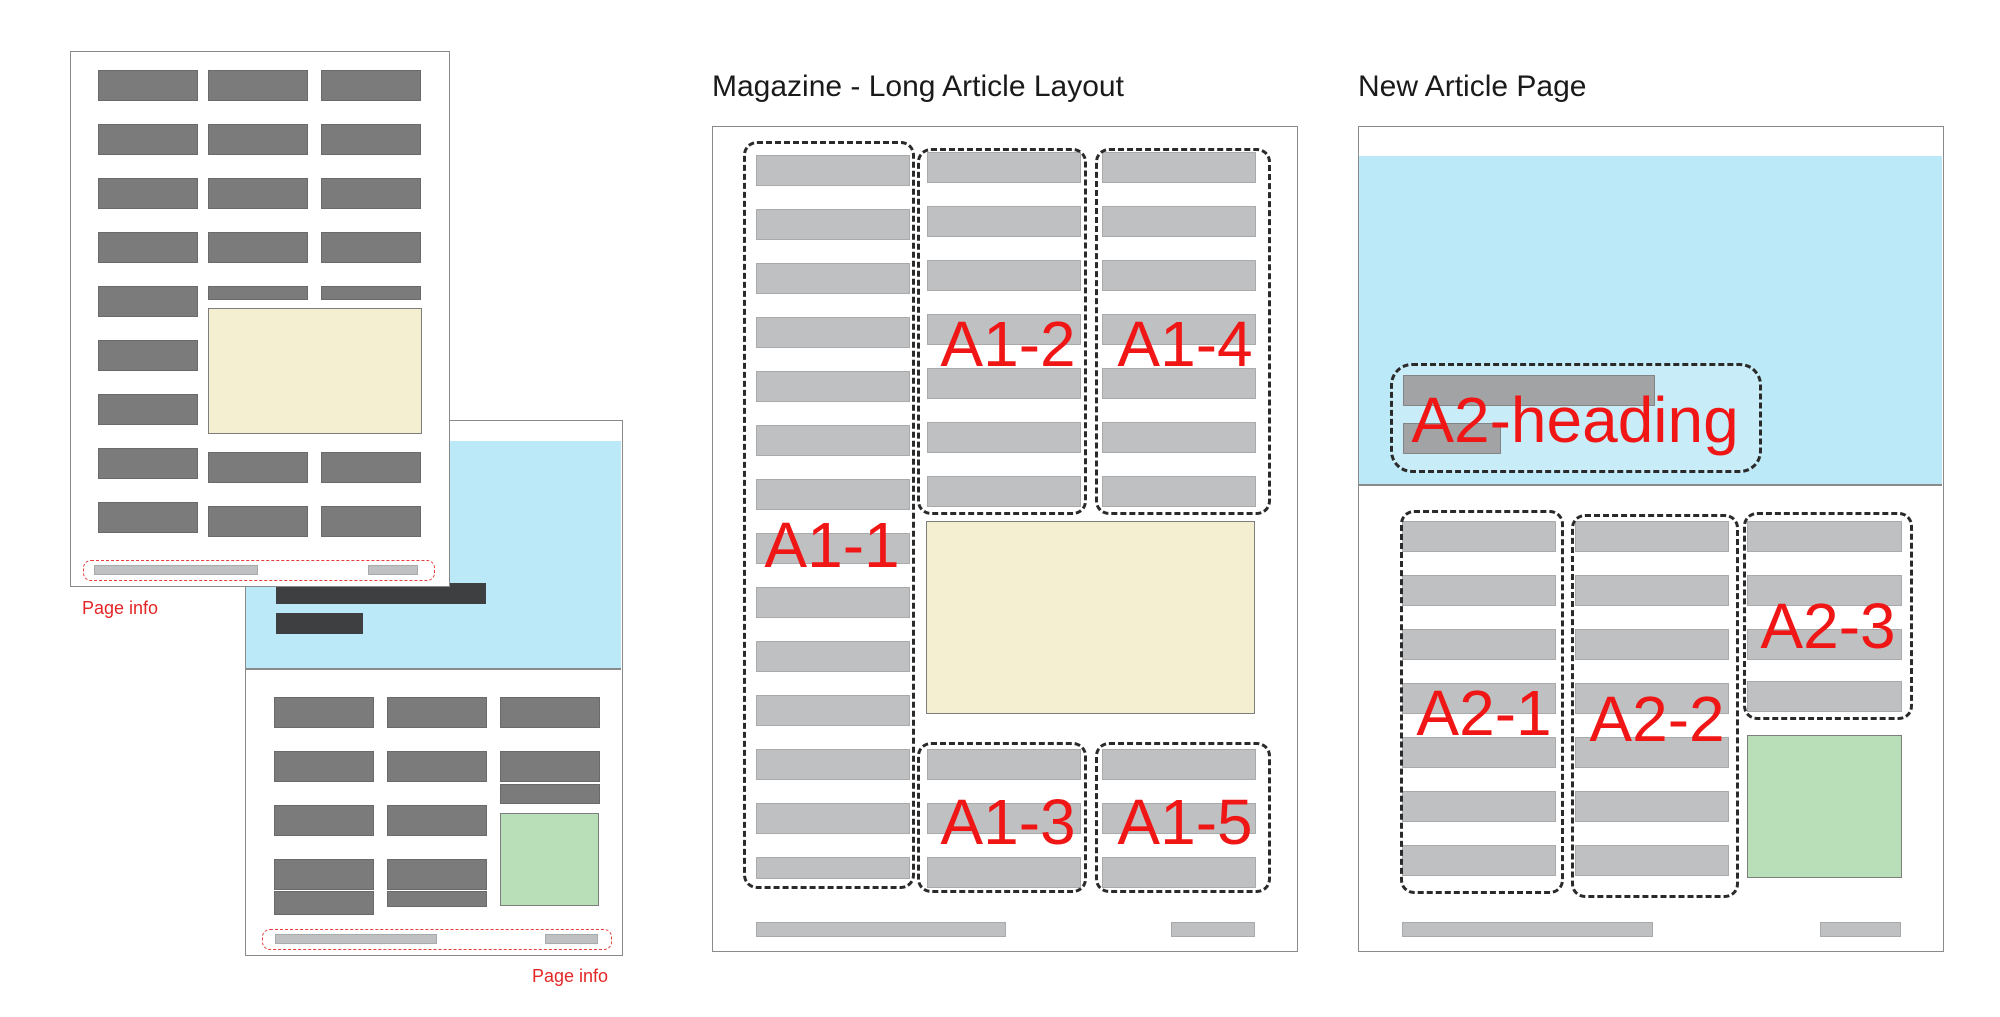  Describe the element at coordinates (433, 669) in the screenshot. I see `back-page-hero-divider` at that location.